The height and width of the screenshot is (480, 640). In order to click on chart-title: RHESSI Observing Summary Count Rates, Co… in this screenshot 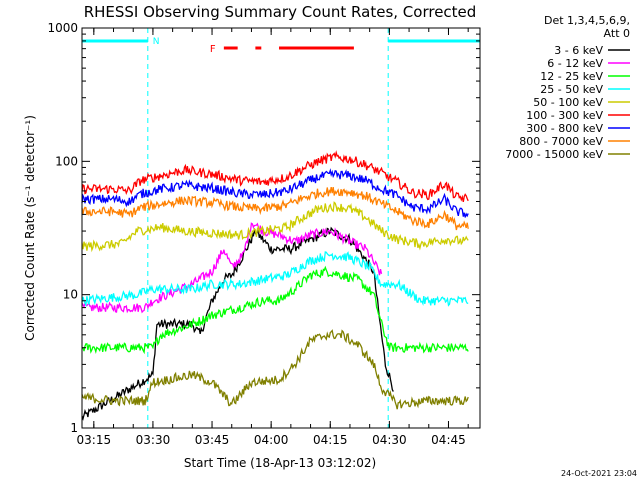, I will do `click(280, 12)`.